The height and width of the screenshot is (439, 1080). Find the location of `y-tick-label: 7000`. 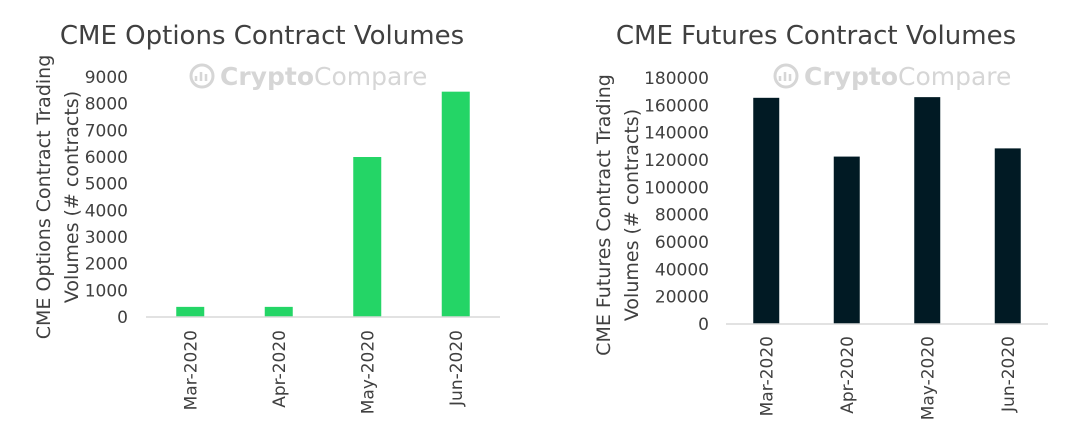

y-tick-label: 7000 is located at coordinates (106, 131).